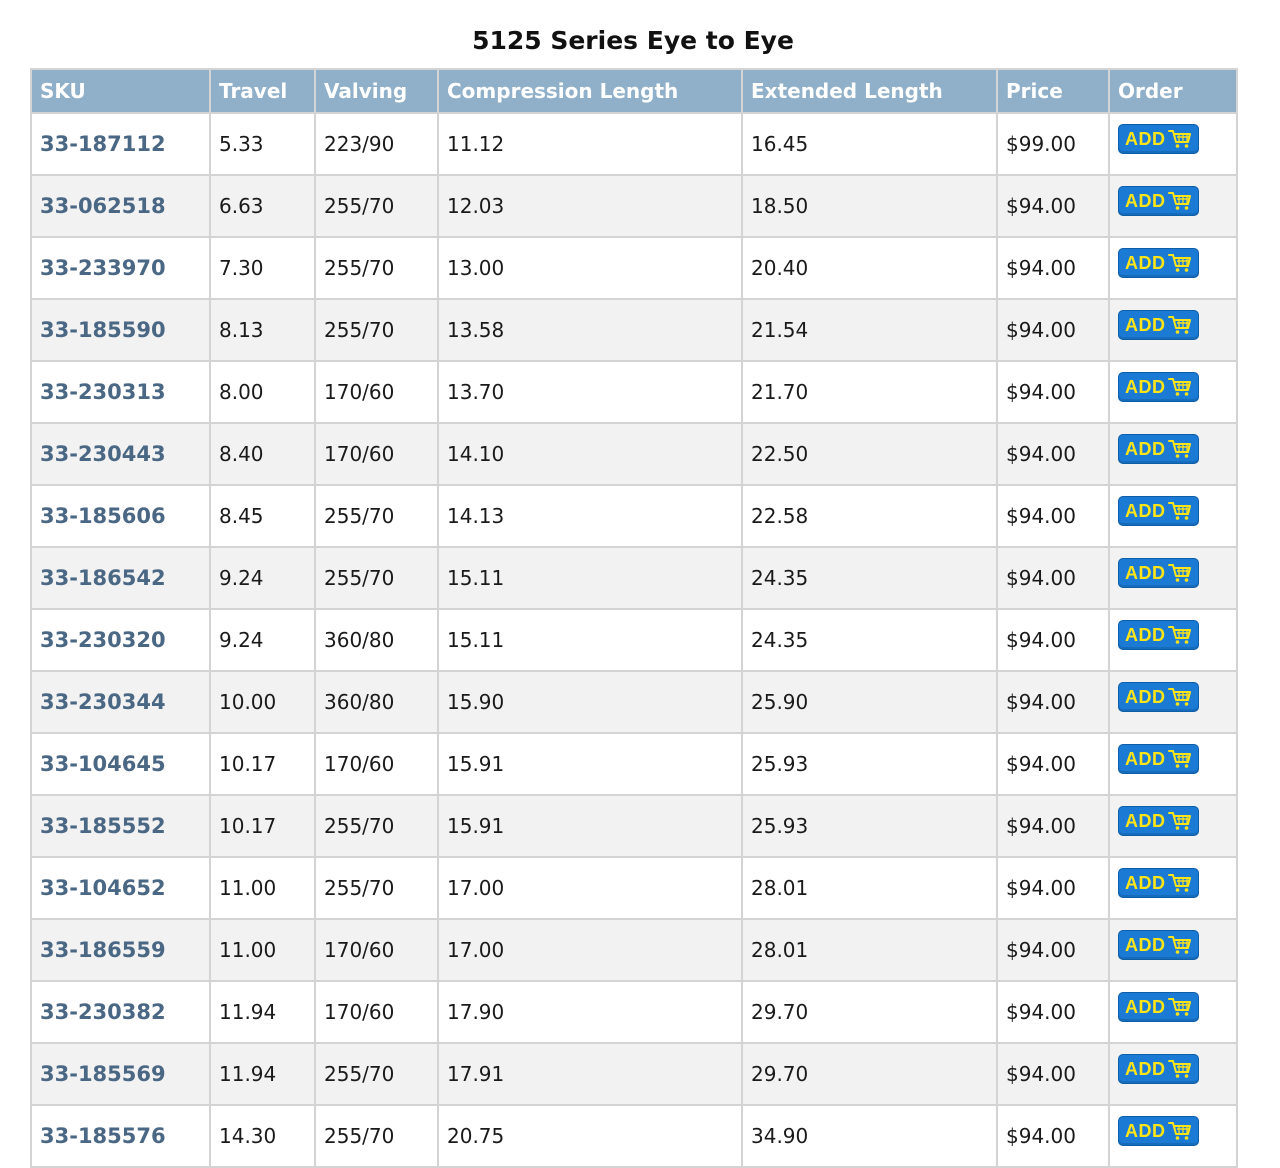 This screenshot has width=1280, height=1168. I want to click on sku-link: 33-185569, so click(120, 1074).